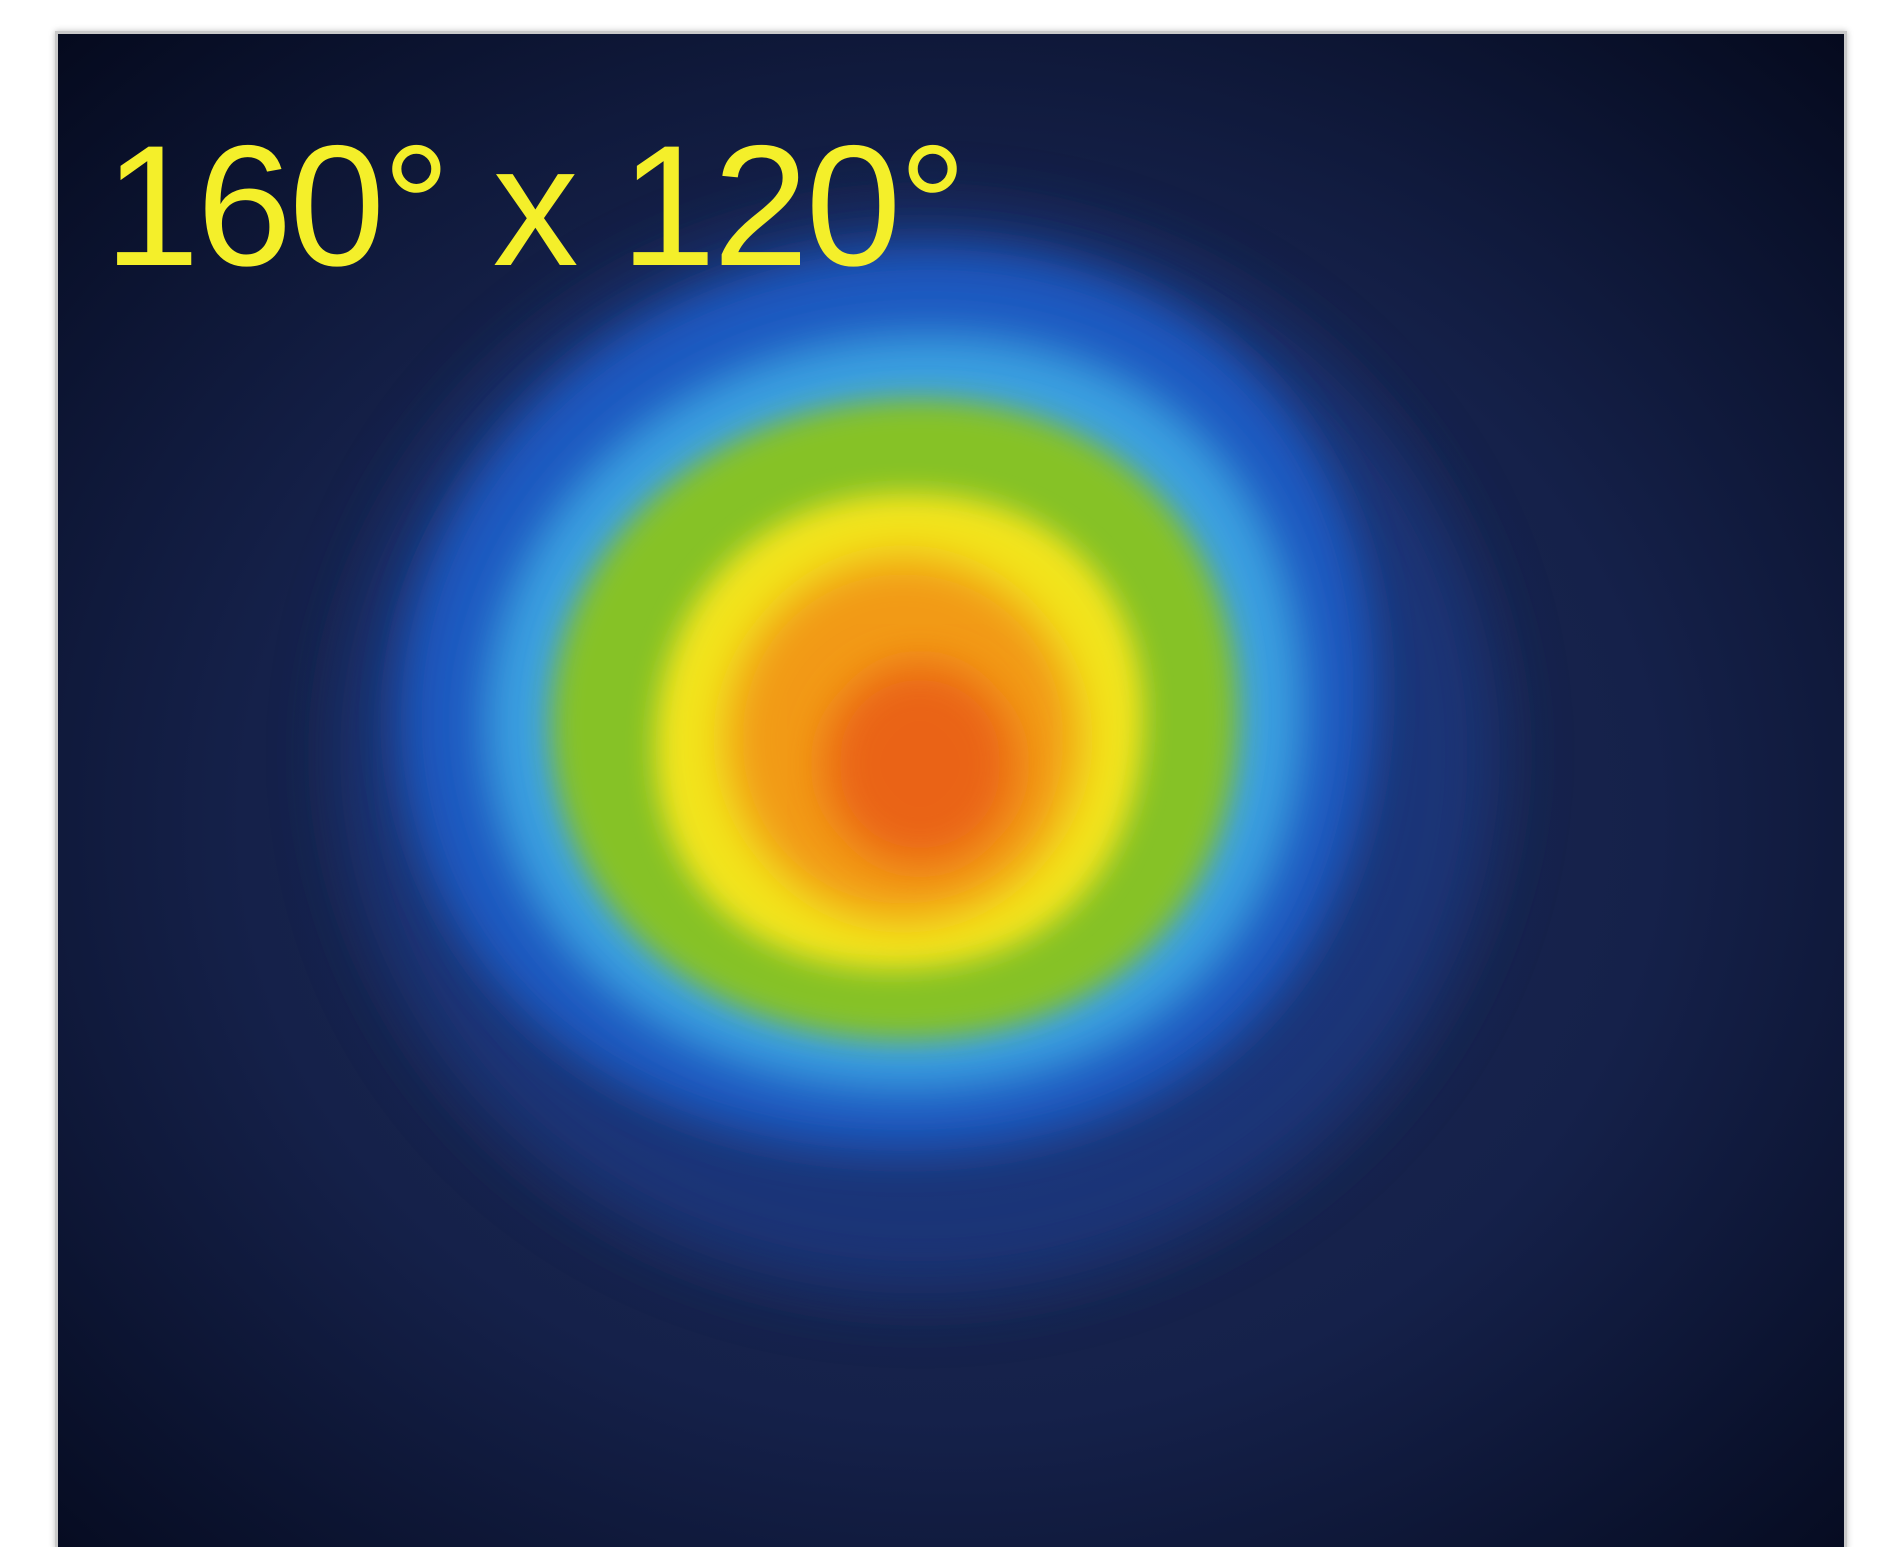 The width and height of the screenshot is (1877, 1547). What do you see at coordinates (535, 206) in the screenshot?
I see `field-of-view-label: 160° x 120°` at bounding box center [535, 206].